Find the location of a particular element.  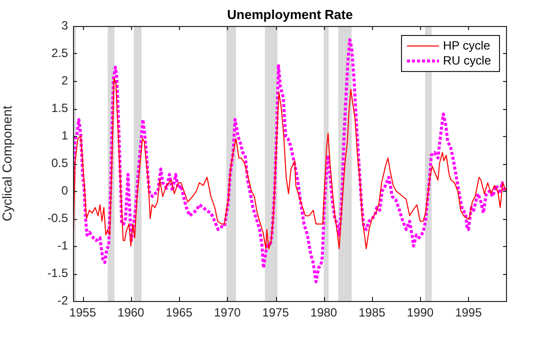

y-tick-label: 3 is located at coordinates (64, 25).